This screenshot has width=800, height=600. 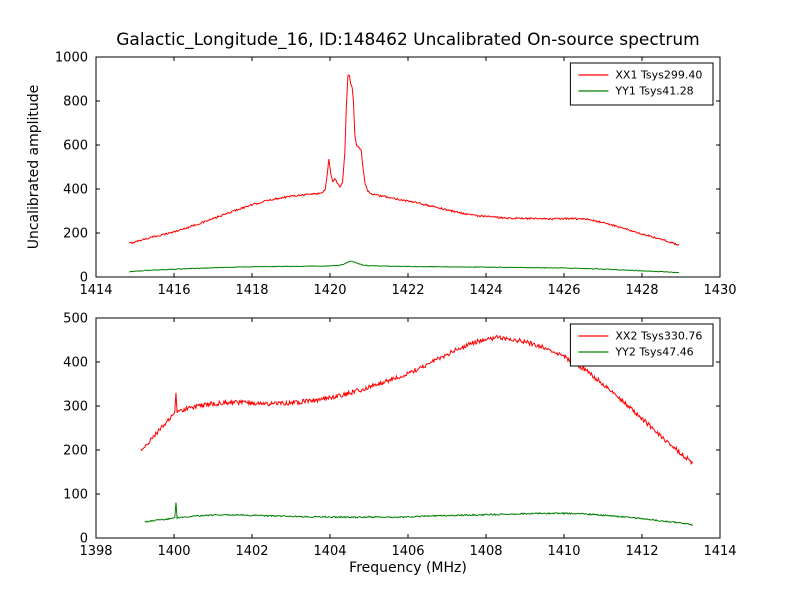 What do you see at coordinates (485, 551) in the screenshot?
I see `x-tick-label: 1408` at bounding box center [485, 551].